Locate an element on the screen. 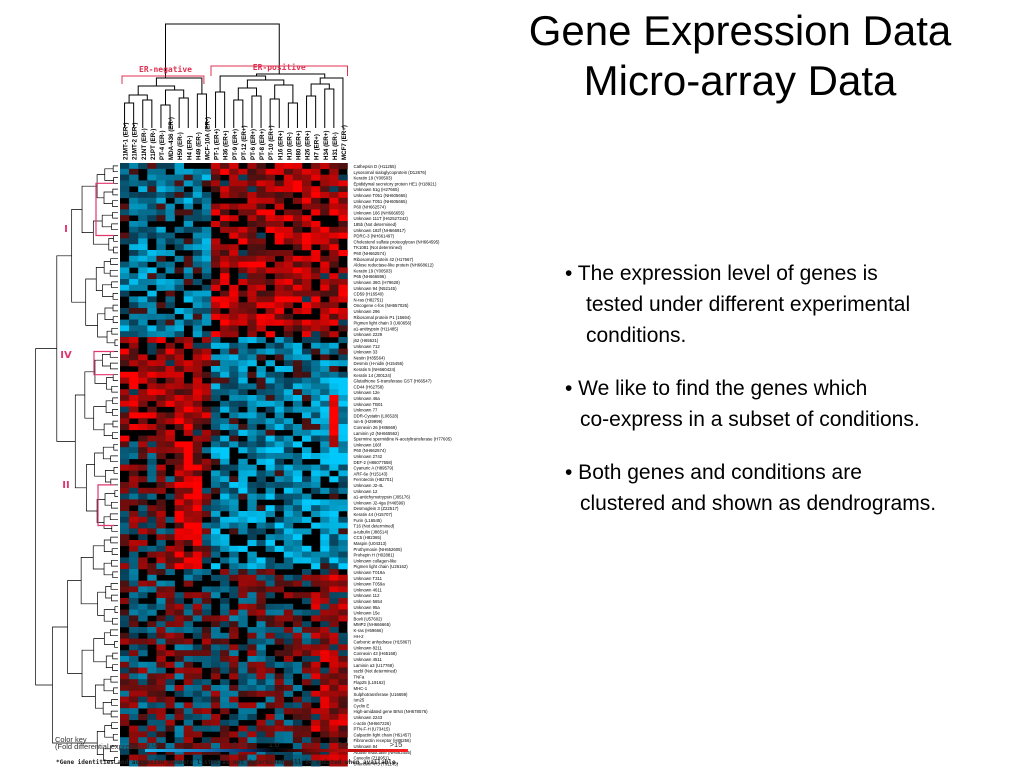 This screenshot has width=1024, height=768. cluster-labels: I IV II is located at coordinates (66, 357).